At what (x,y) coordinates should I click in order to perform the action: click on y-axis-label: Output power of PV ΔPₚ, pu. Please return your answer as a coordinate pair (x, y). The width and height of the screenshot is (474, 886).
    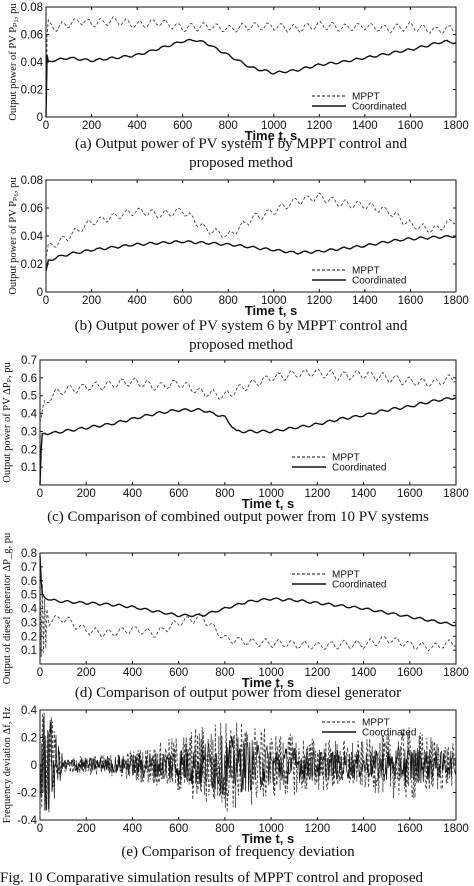
    Looking at the image, I should click on (7, 422).